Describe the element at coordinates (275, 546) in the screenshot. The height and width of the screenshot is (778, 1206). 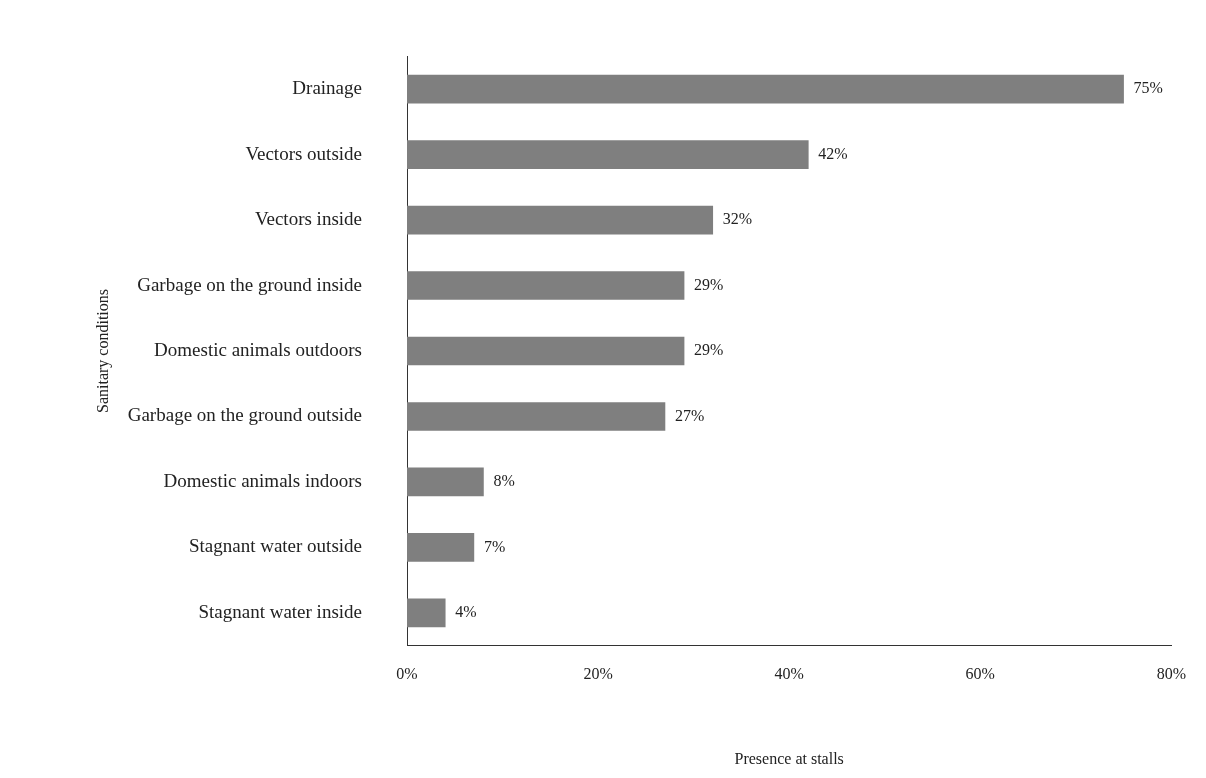
I see `y-tick-label: Stagnant water outside` at that location.